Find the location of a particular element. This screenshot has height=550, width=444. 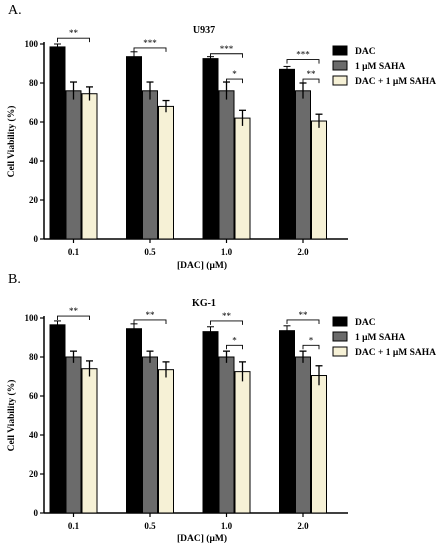

panel-label: B. is located at coordinates (14, 279).